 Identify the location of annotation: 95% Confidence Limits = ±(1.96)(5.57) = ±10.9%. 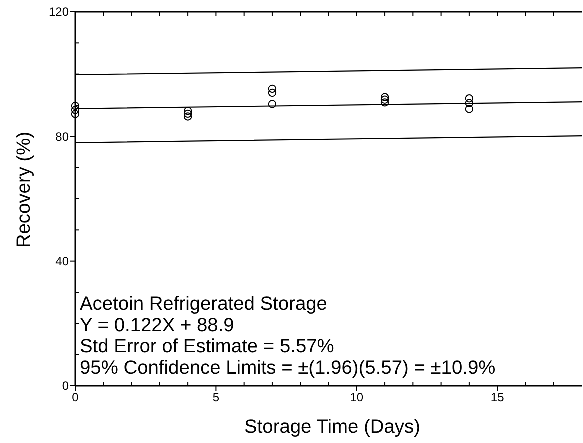
(288, 368).